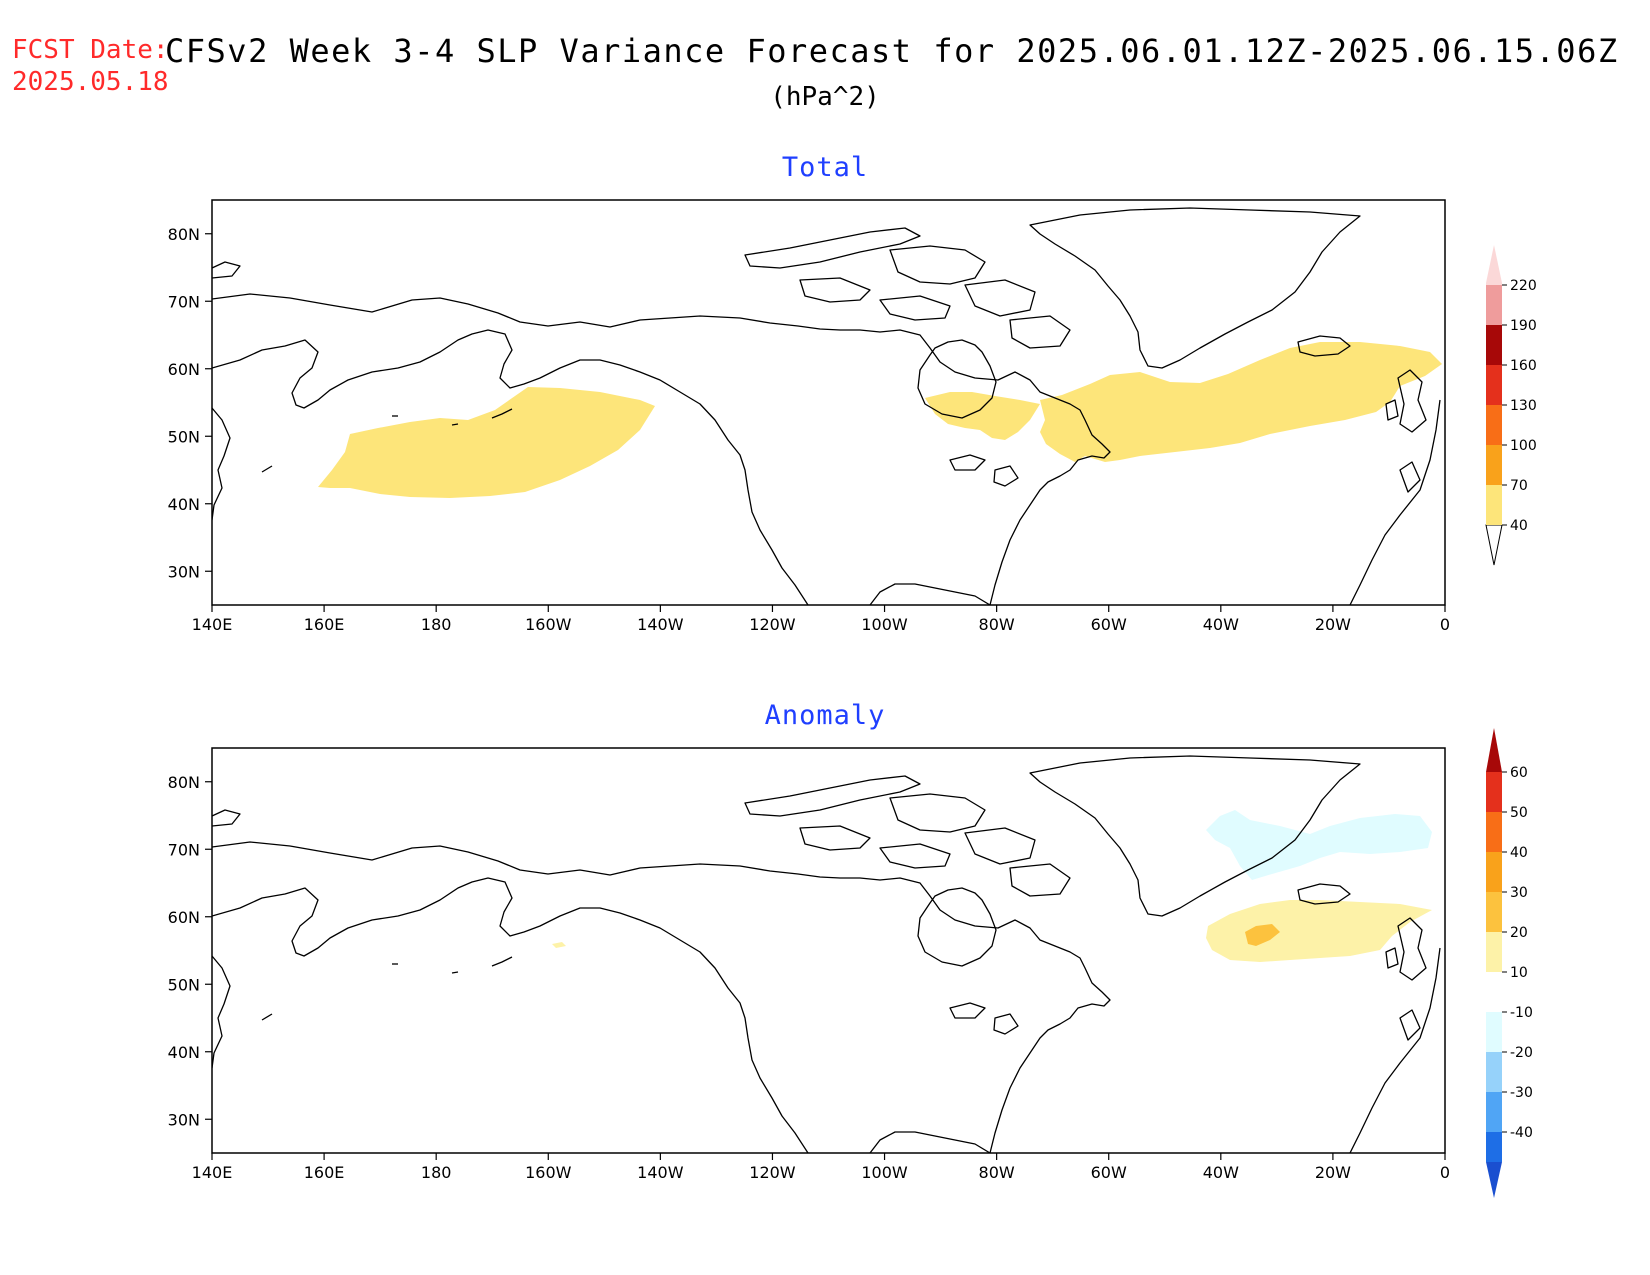 The height and width of the screenshot is (1275, 1650). Describe the element at coordinates (486, 442) in the screenshot. I see `shade-total-pacific` at that location.